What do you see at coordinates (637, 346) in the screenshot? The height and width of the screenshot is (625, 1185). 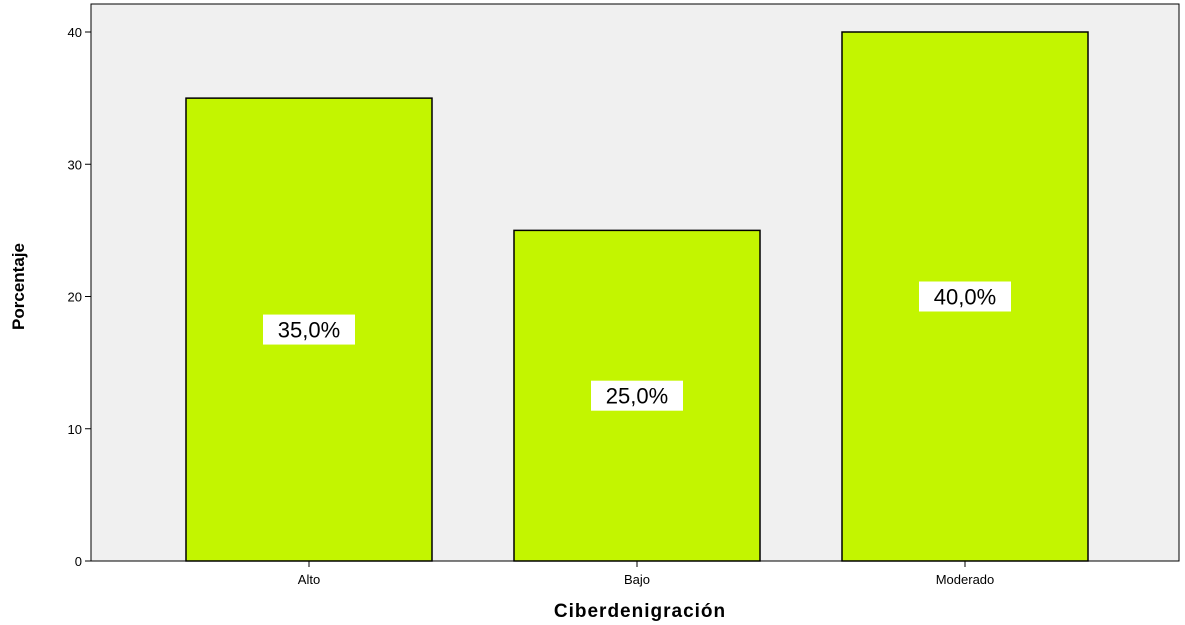 I see `data-labels-group: 35,0% 25,0% 40,0%` at bounding box center [637, 346].